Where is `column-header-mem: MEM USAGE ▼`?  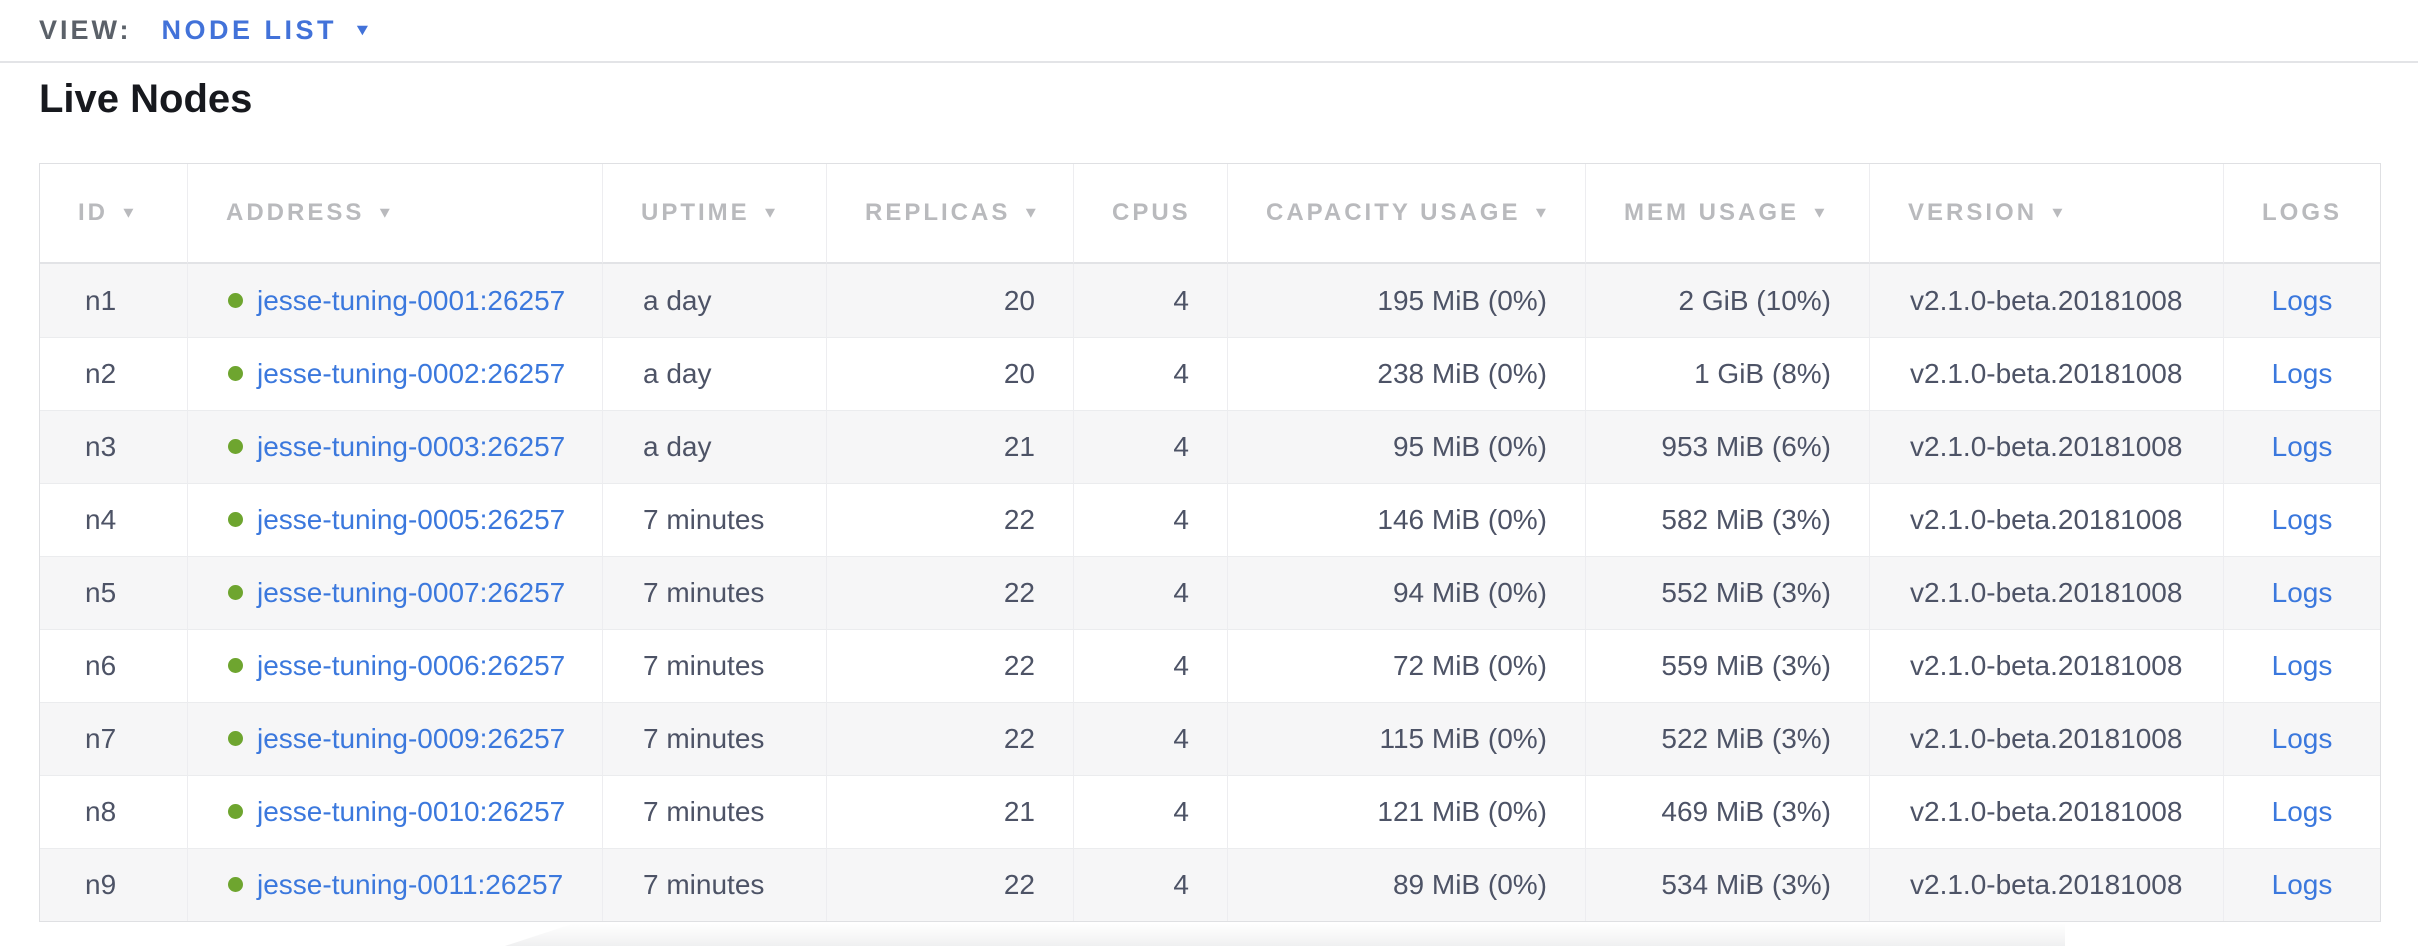 column-header-mem: MEM USAGE ▼ is located at coordinates (1727, 214).